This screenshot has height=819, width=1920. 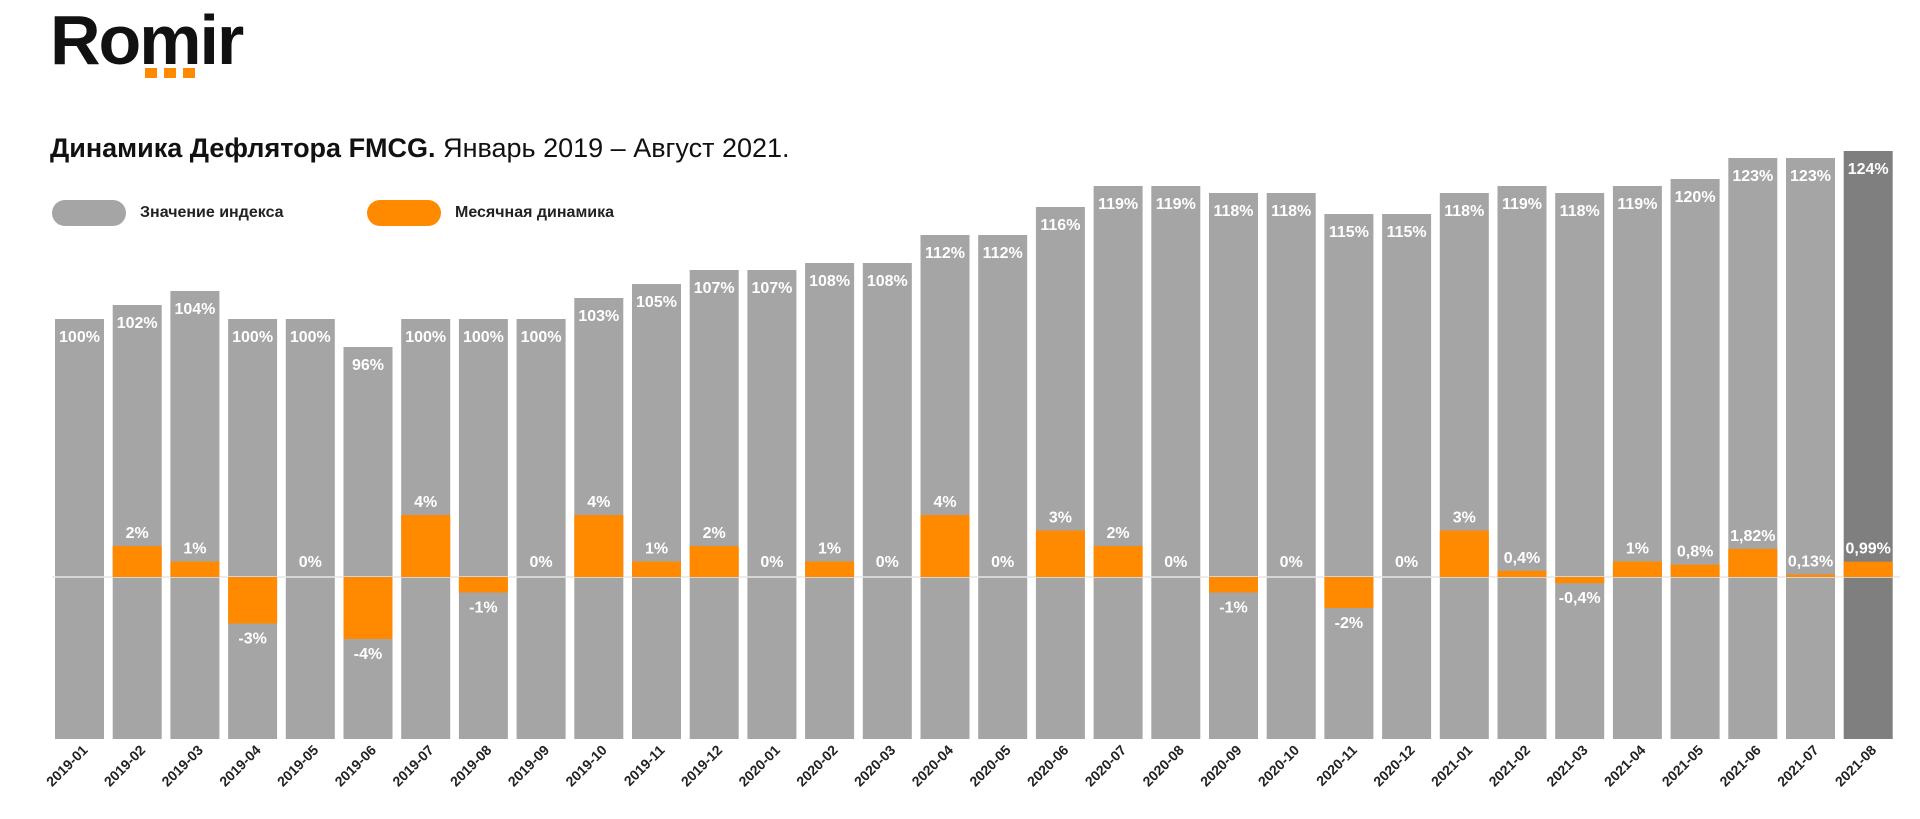 What do you see at coordinates (194, 309) in the screenshot?
I see `index-value-label: 104%` at bounding box center [194, 309].